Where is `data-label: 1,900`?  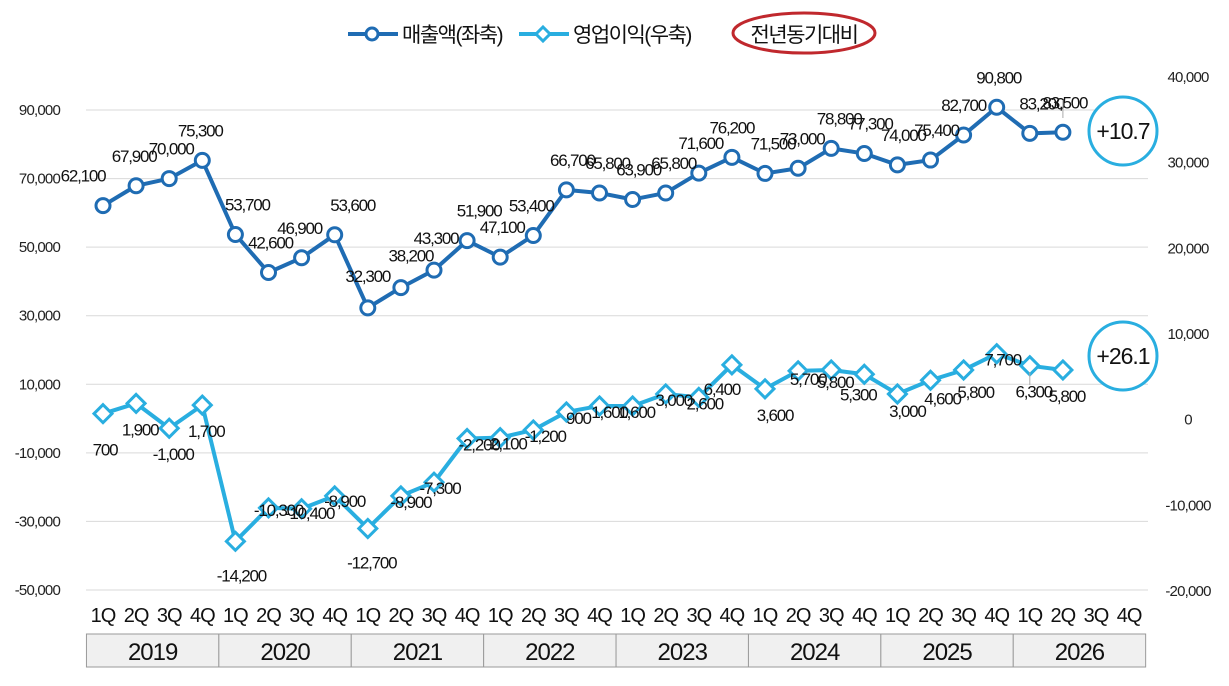 data-label: 1,900 is located at coordinates (140, 429).